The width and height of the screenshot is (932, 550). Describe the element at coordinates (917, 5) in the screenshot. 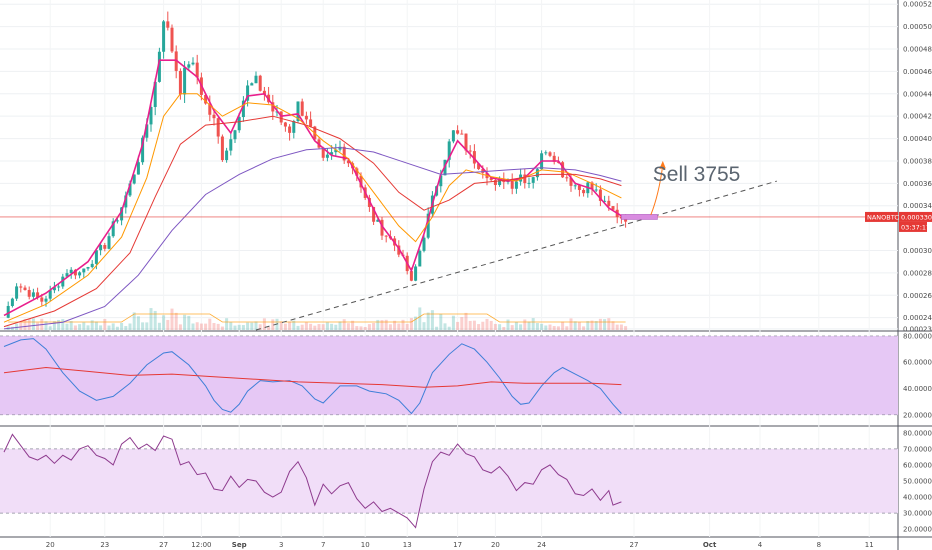

I see `y-tick-label: 0.0005200` at that location.